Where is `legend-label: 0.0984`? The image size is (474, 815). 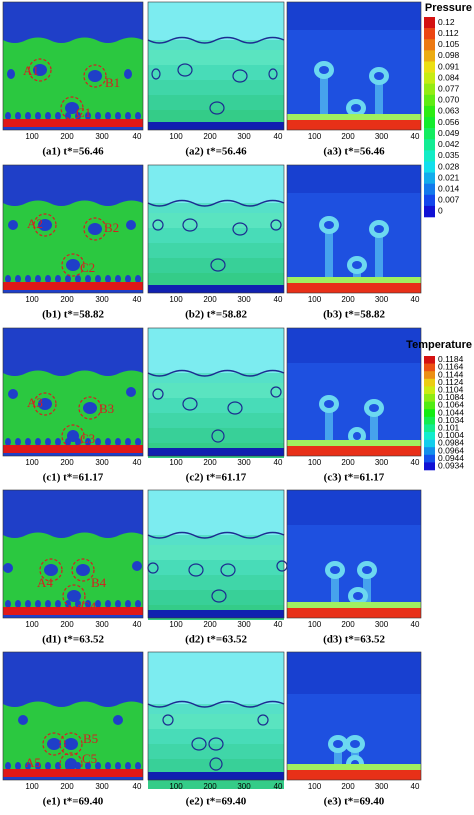
legend-label: 0.0984 is located at coordinates (451, 443).